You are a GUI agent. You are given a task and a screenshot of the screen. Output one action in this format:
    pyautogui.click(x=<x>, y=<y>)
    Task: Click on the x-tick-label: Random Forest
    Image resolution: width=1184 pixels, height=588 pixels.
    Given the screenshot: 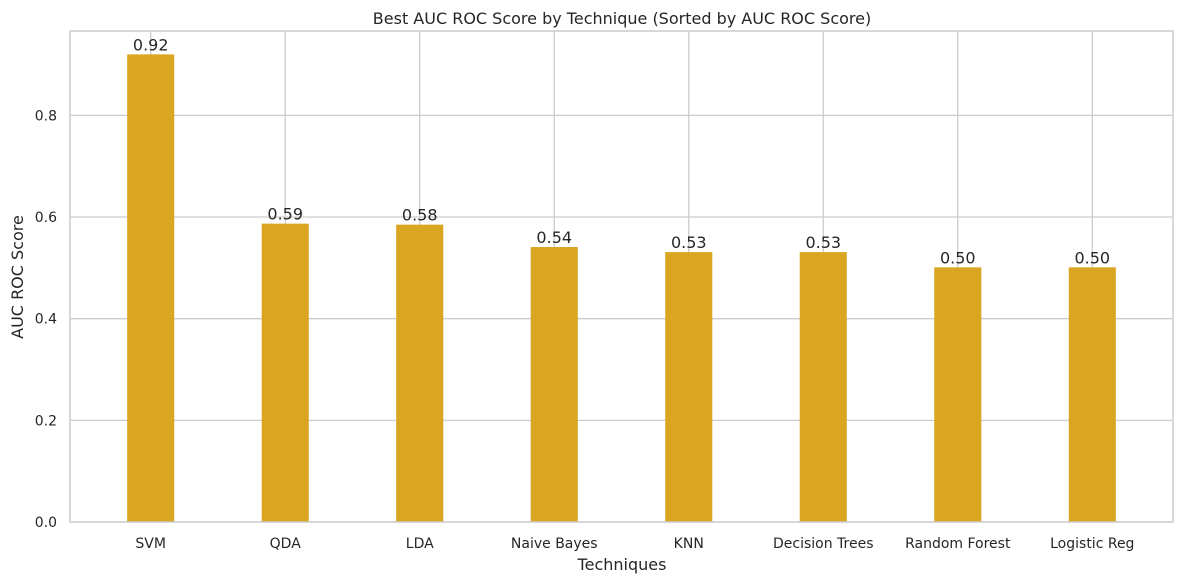 What is the action you would take?
    pyautogui.click(x=958, y=544)
    